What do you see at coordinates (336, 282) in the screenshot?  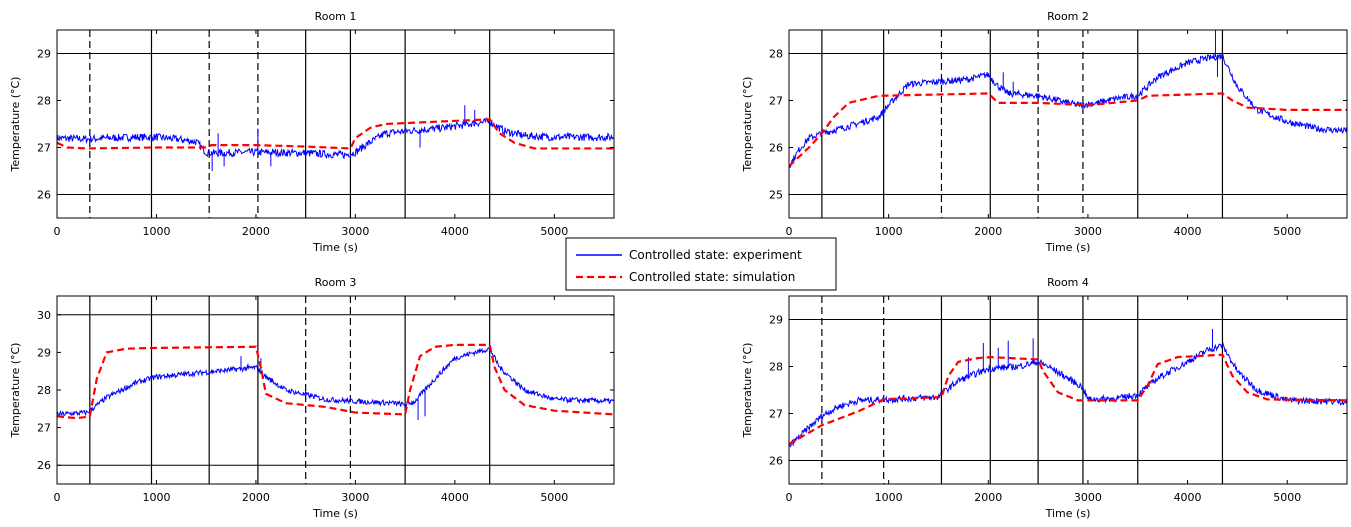 I see `chart-title: Room 3` at bounding box center [336, 282].